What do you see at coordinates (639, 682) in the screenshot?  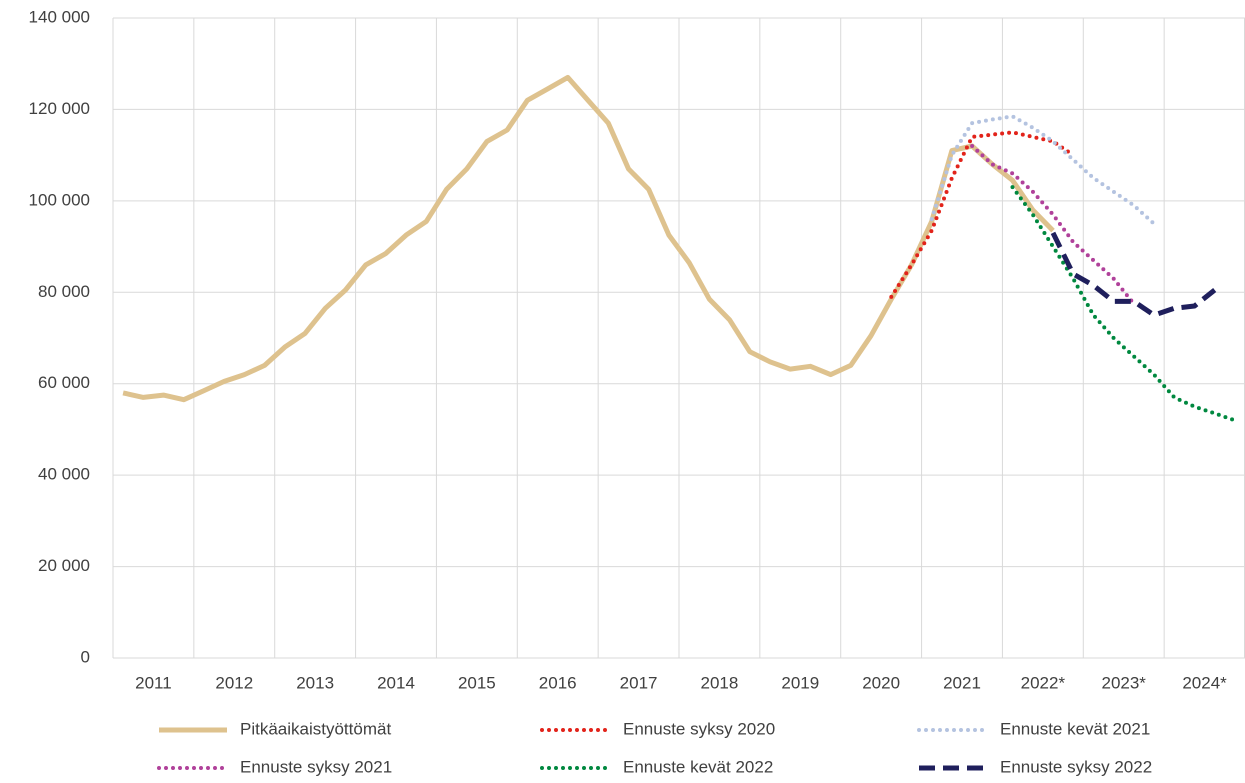 I see `x-tick-label: 2017` at bounding box center [639, 682].